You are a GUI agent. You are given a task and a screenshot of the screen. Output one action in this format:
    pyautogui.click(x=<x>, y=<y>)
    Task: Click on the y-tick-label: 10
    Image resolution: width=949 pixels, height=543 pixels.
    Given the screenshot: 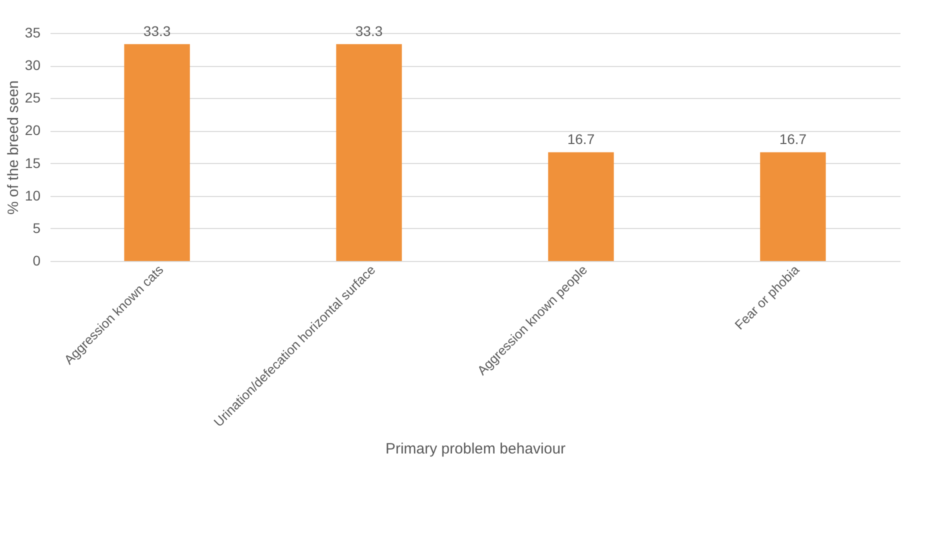 What is the action you would take?
    pyautogui.click(x=32, y=195)
    